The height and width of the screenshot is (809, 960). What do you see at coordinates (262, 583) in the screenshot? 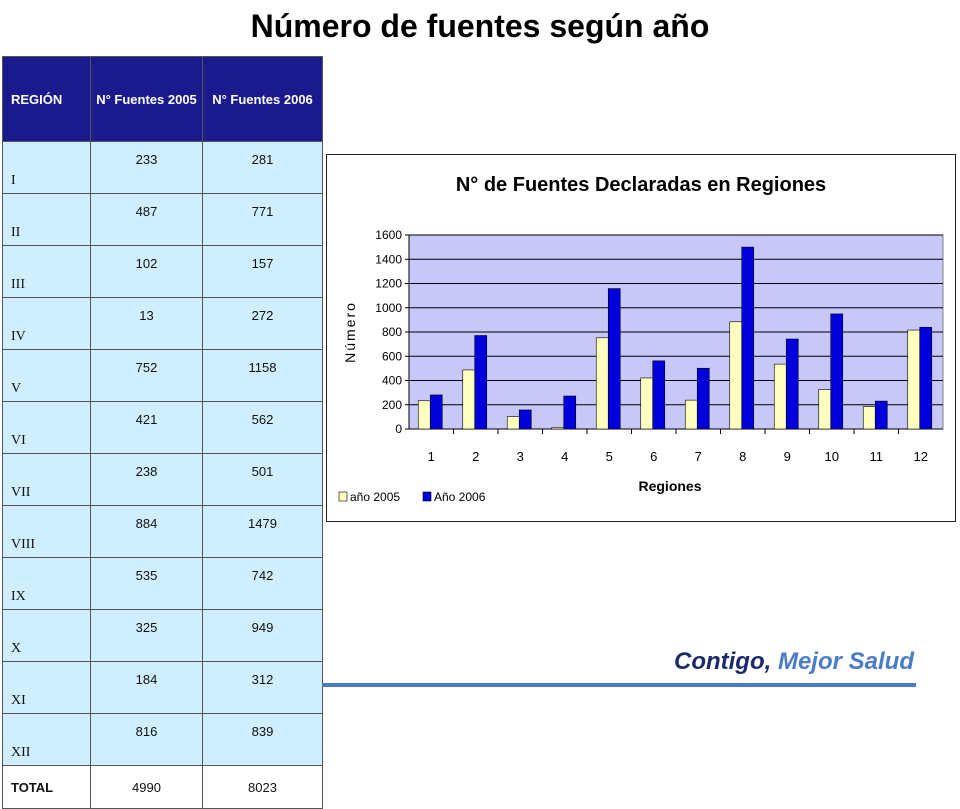
I see `value-2006-cell: 742` at bounding box center [262, 583].